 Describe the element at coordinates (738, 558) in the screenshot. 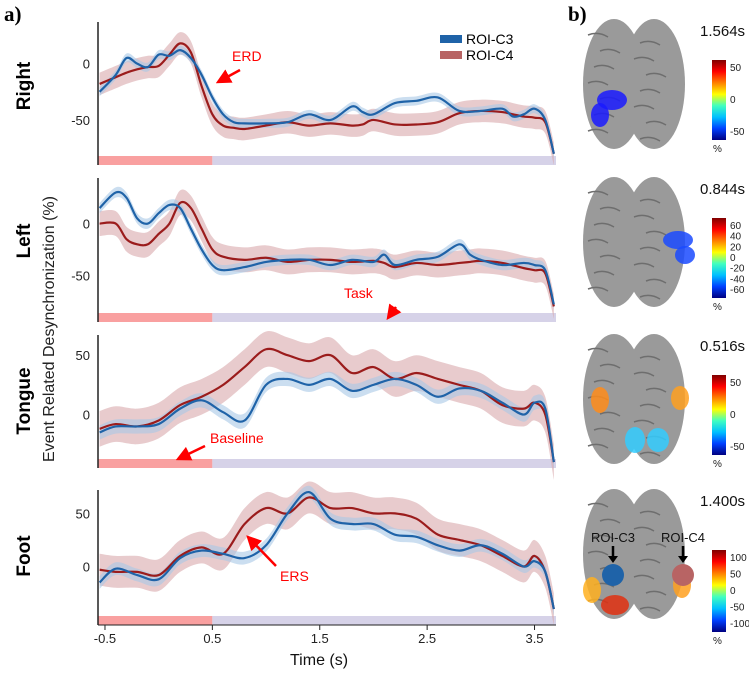

I see `colorbar-tick-label: 100` at that location.